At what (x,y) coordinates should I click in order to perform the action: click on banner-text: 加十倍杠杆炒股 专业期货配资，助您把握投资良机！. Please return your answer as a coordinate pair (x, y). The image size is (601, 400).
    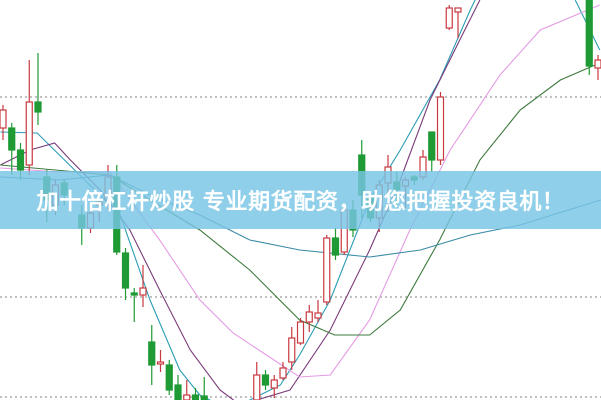
    Looking at the image, I should click on (300, 202).